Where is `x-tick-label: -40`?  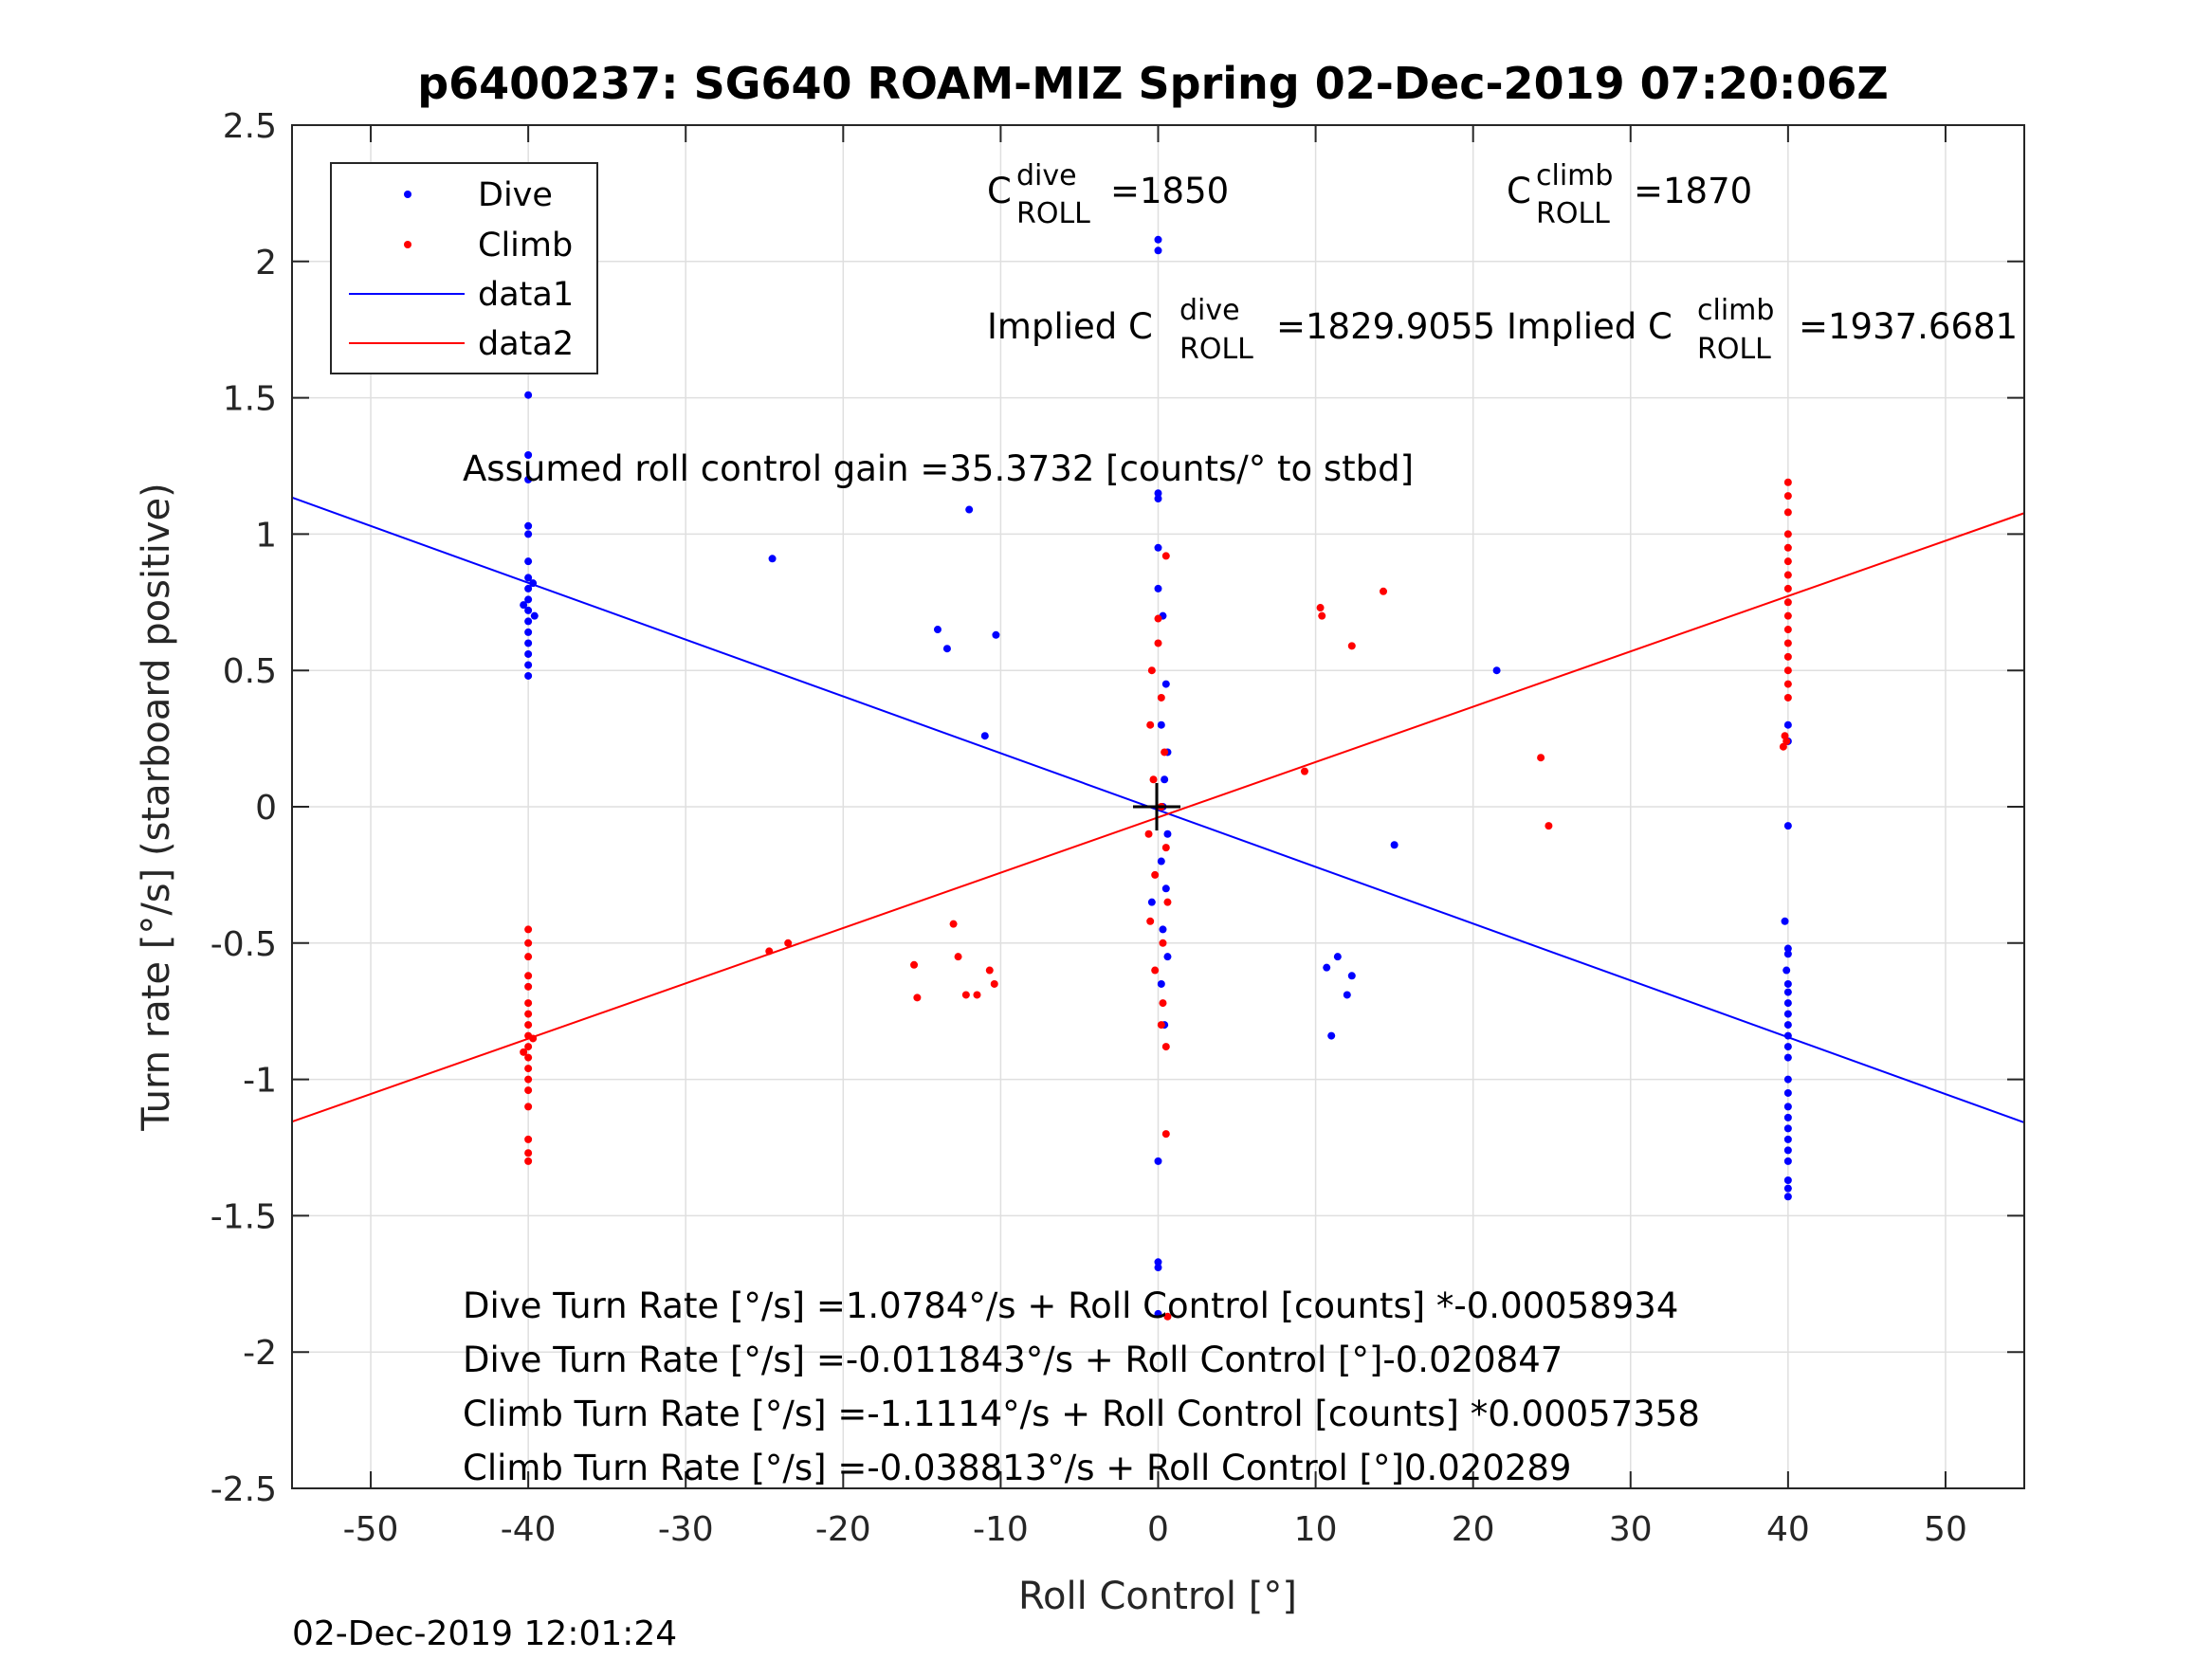 x-tick-label: -40 is located at coordinates (529, 1529).